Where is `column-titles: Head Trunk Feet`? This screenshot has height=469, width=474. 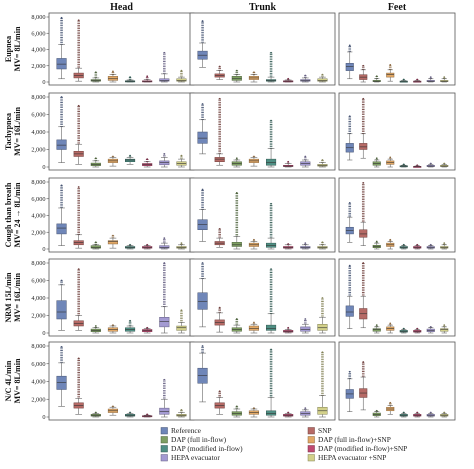
column-titles: Head Trunk Feet is located at coordinates (258, 7).